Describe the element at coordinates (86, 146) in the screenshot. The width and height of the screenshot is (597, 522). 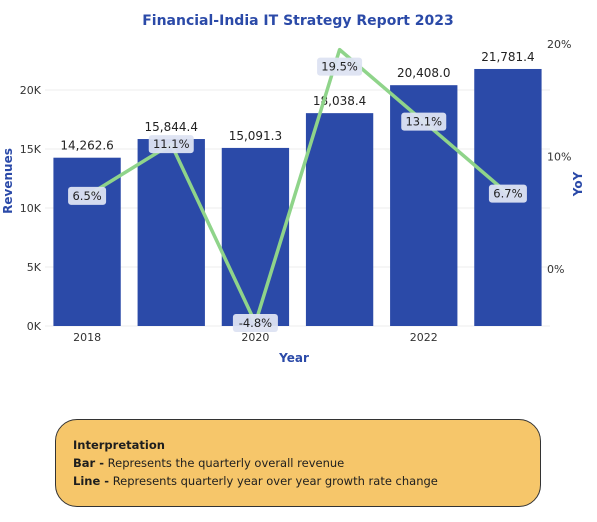
I see `bar-value-label: 14,262.6` at that location.